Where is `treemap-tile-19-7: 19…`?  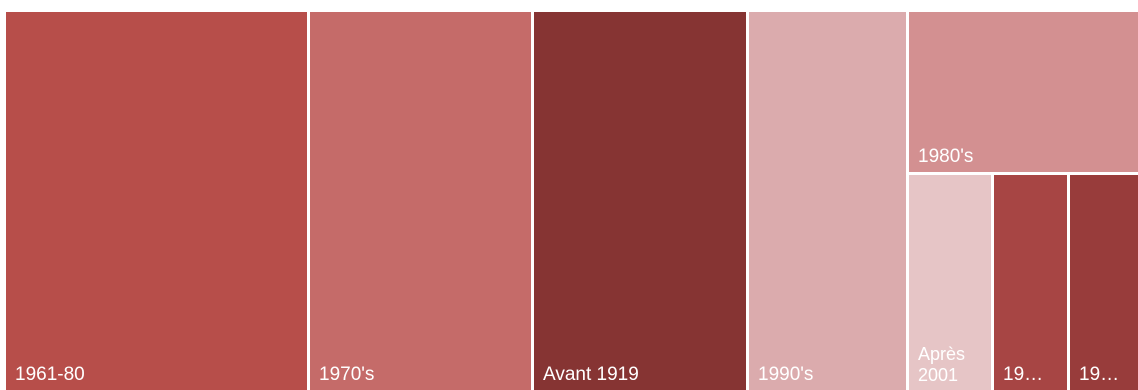
treemap-tile-19-7: 19… is located at coordinates (1104, 282).